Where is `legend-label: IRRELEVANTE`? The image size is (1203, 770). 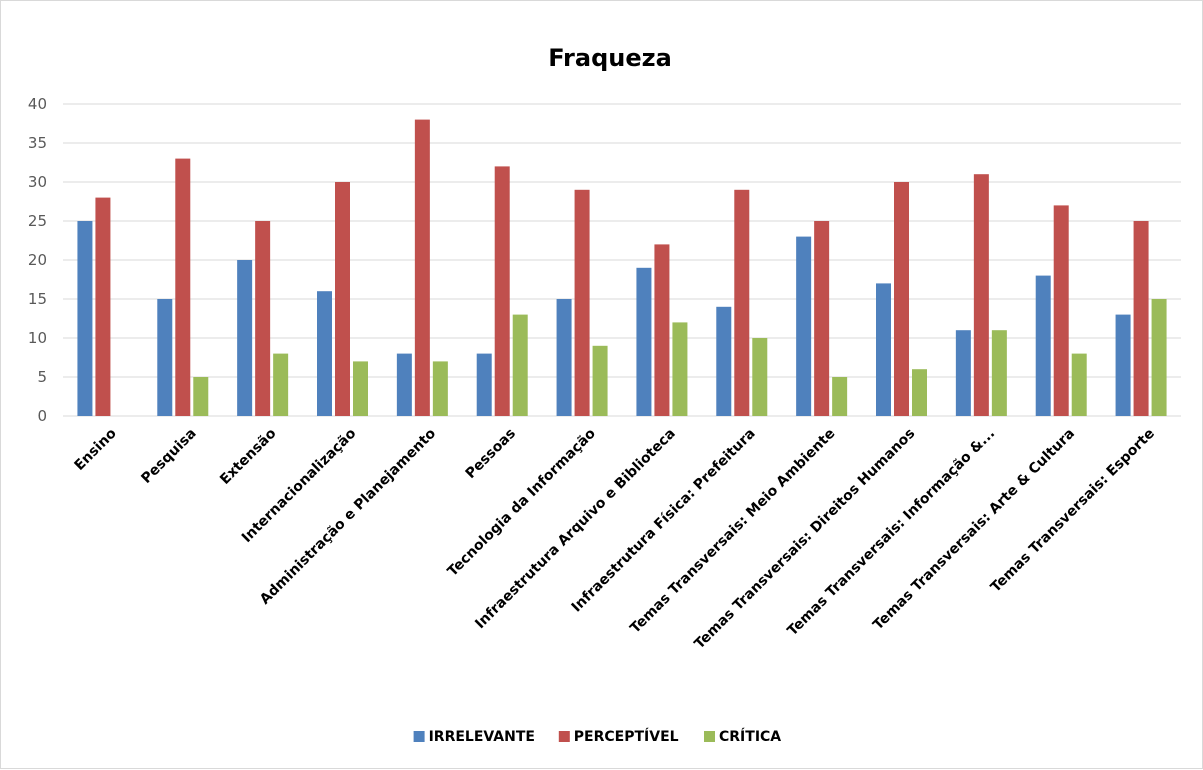
legend-label: IRRELEVANTE is located at coordinates (482, 737).